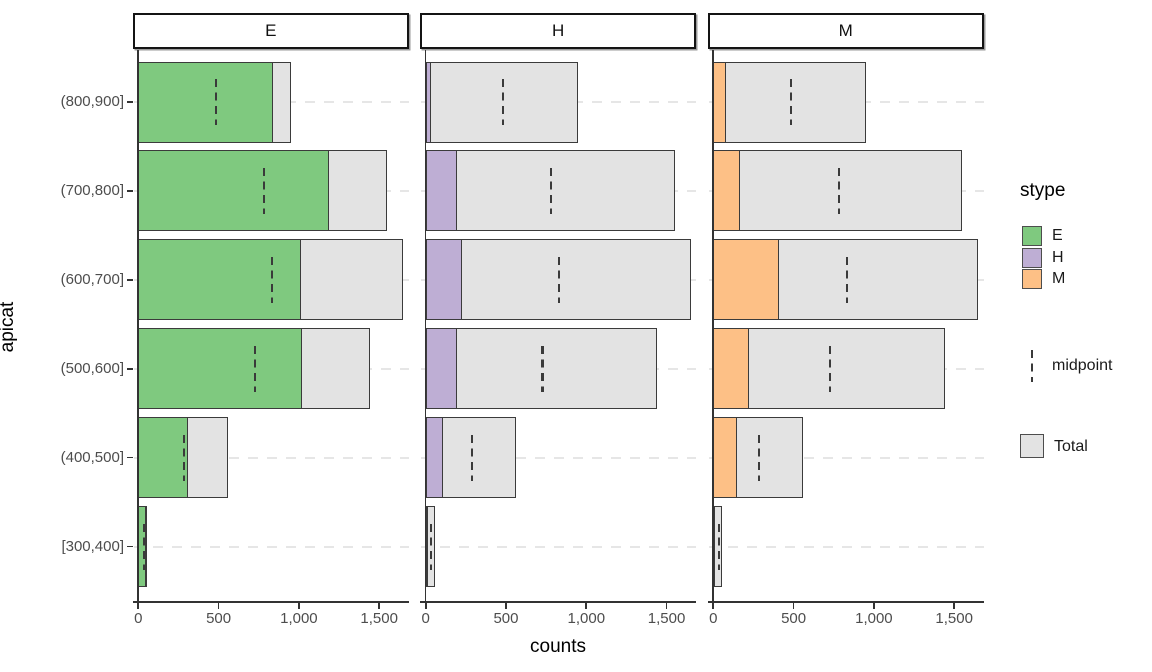  Describe the element at coordinates (1032, 257) in the screenshot. I see `legend-key-H` at that location.